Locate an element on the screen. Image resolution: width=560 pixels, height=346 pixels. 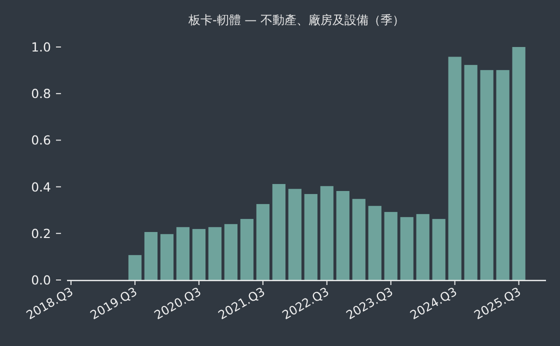
y-tick-label: 0.4 is located at coordinates (41, 186).